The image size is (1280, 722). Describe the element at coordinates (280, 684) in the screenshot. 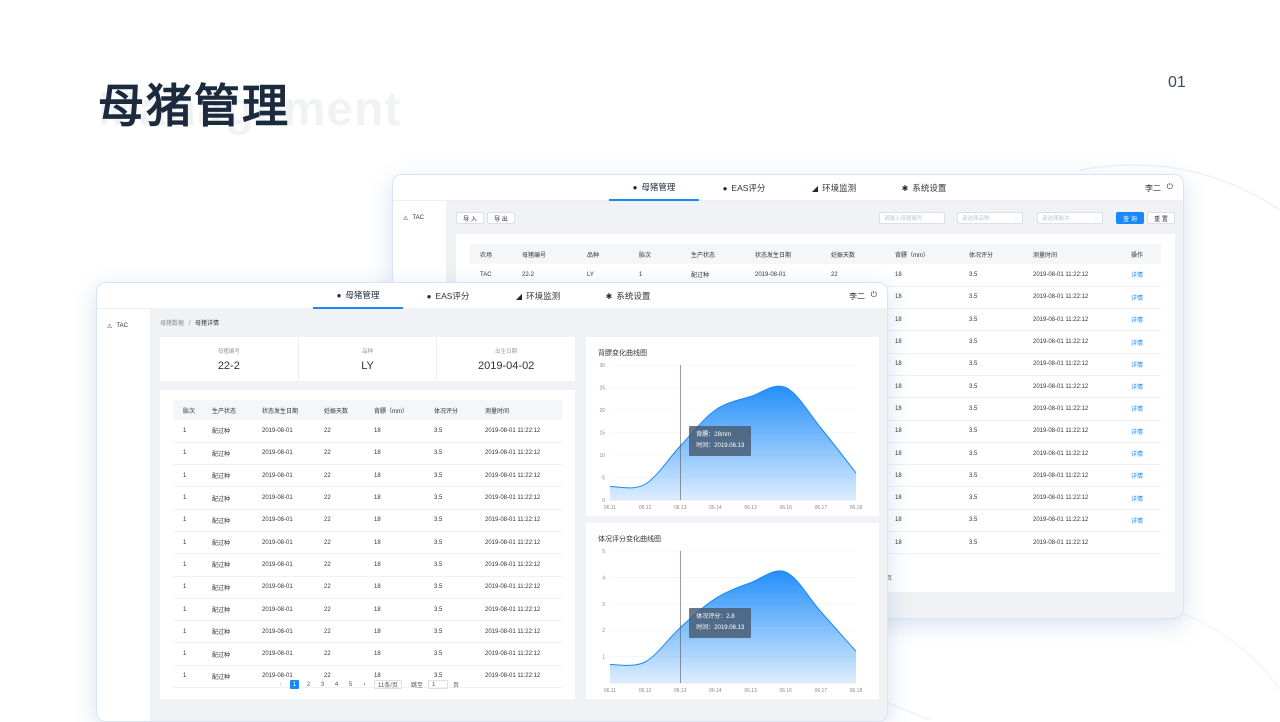

I see `prev-page-button: ‹` at that location.